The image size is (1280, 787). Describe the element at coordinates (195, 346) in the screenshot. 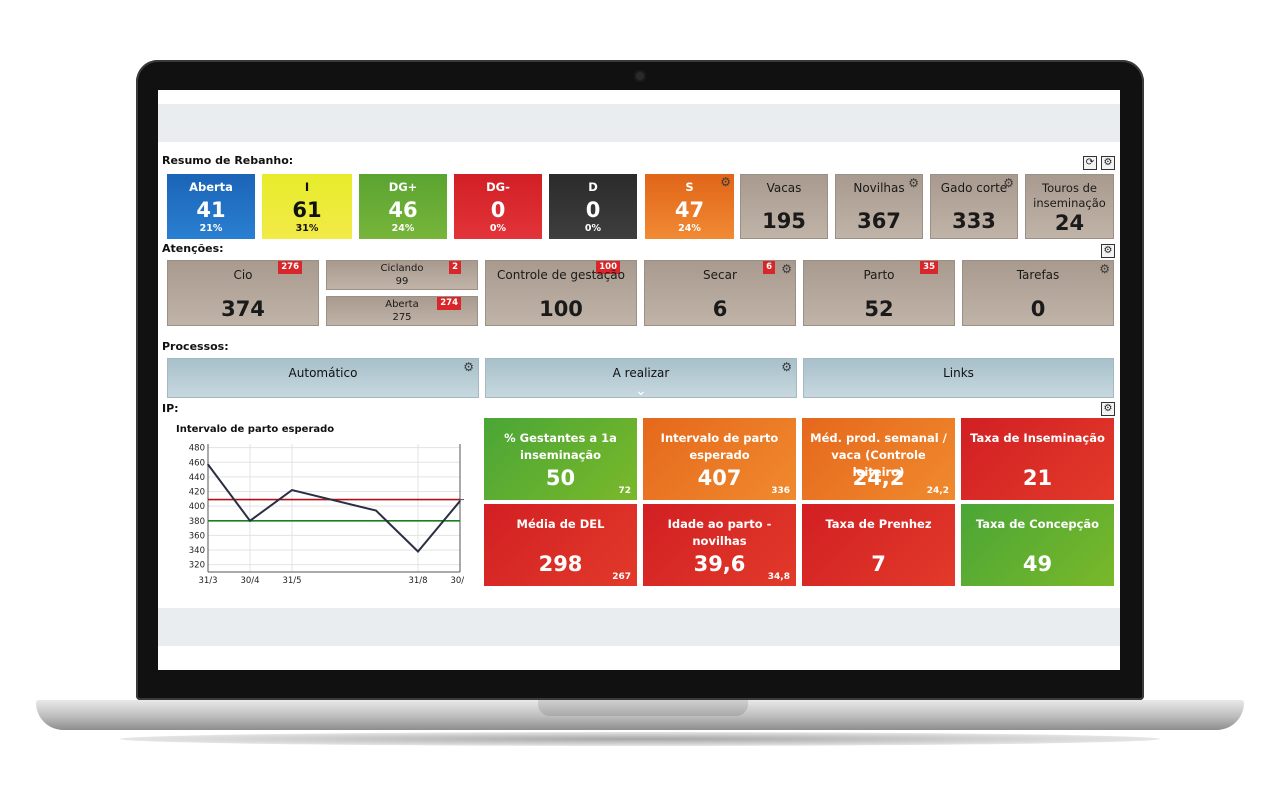

I see `processes-label: Processos:` at that location.